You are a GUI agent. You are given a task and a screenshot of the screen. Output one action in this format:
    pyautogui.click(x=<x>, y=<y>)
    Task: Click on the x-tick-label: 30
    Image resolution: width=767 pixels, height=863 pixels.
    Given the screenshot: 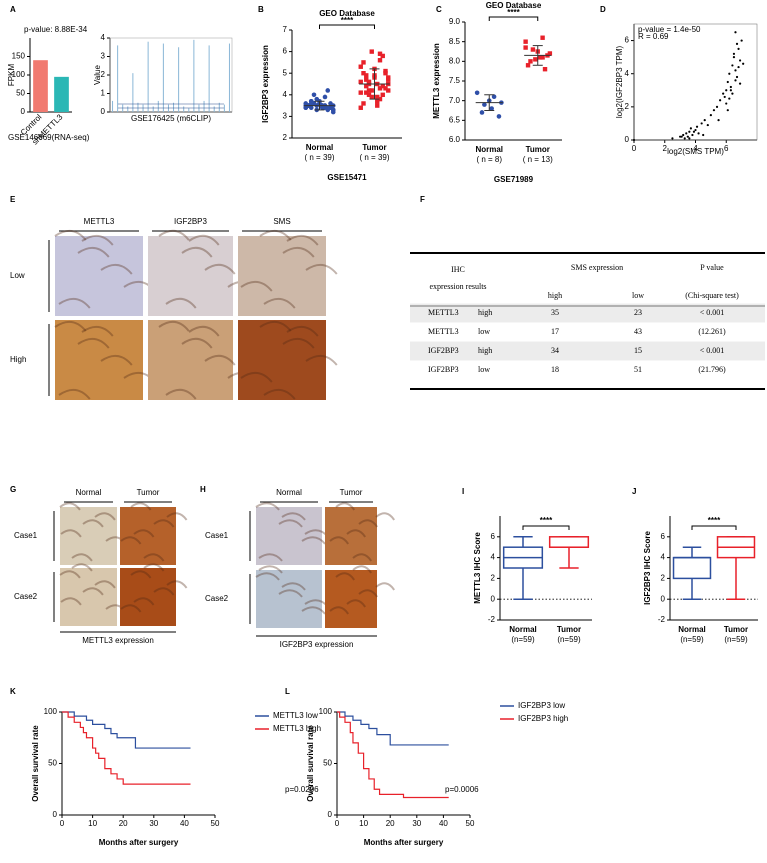 What is the action you would take?
    pyautogui.click(x=153, y=823)
    